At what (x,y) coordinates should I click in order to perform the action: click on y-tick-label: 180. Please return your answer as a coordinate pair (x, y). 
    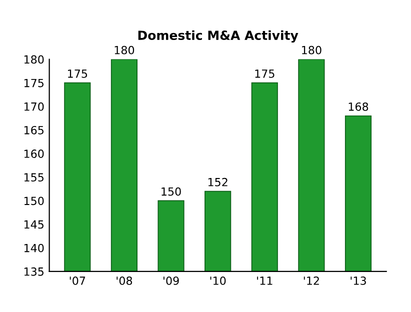
    Looking at the image, I should click on (34, 59).